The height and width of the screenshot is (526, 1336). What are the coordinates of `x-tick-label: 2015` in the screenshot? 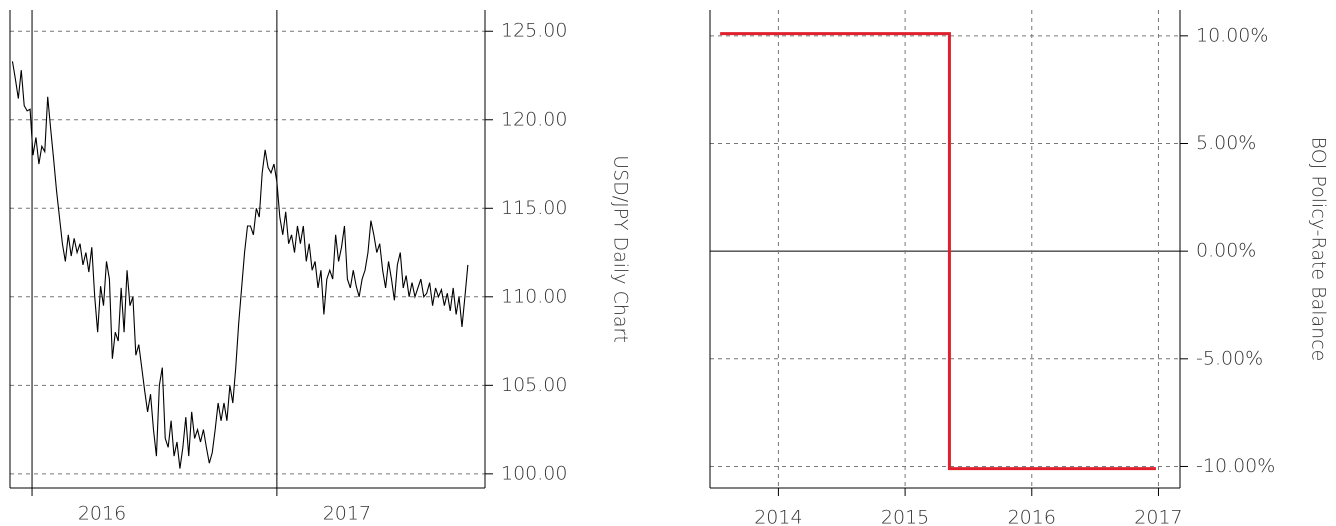 It's located at (905, 516).